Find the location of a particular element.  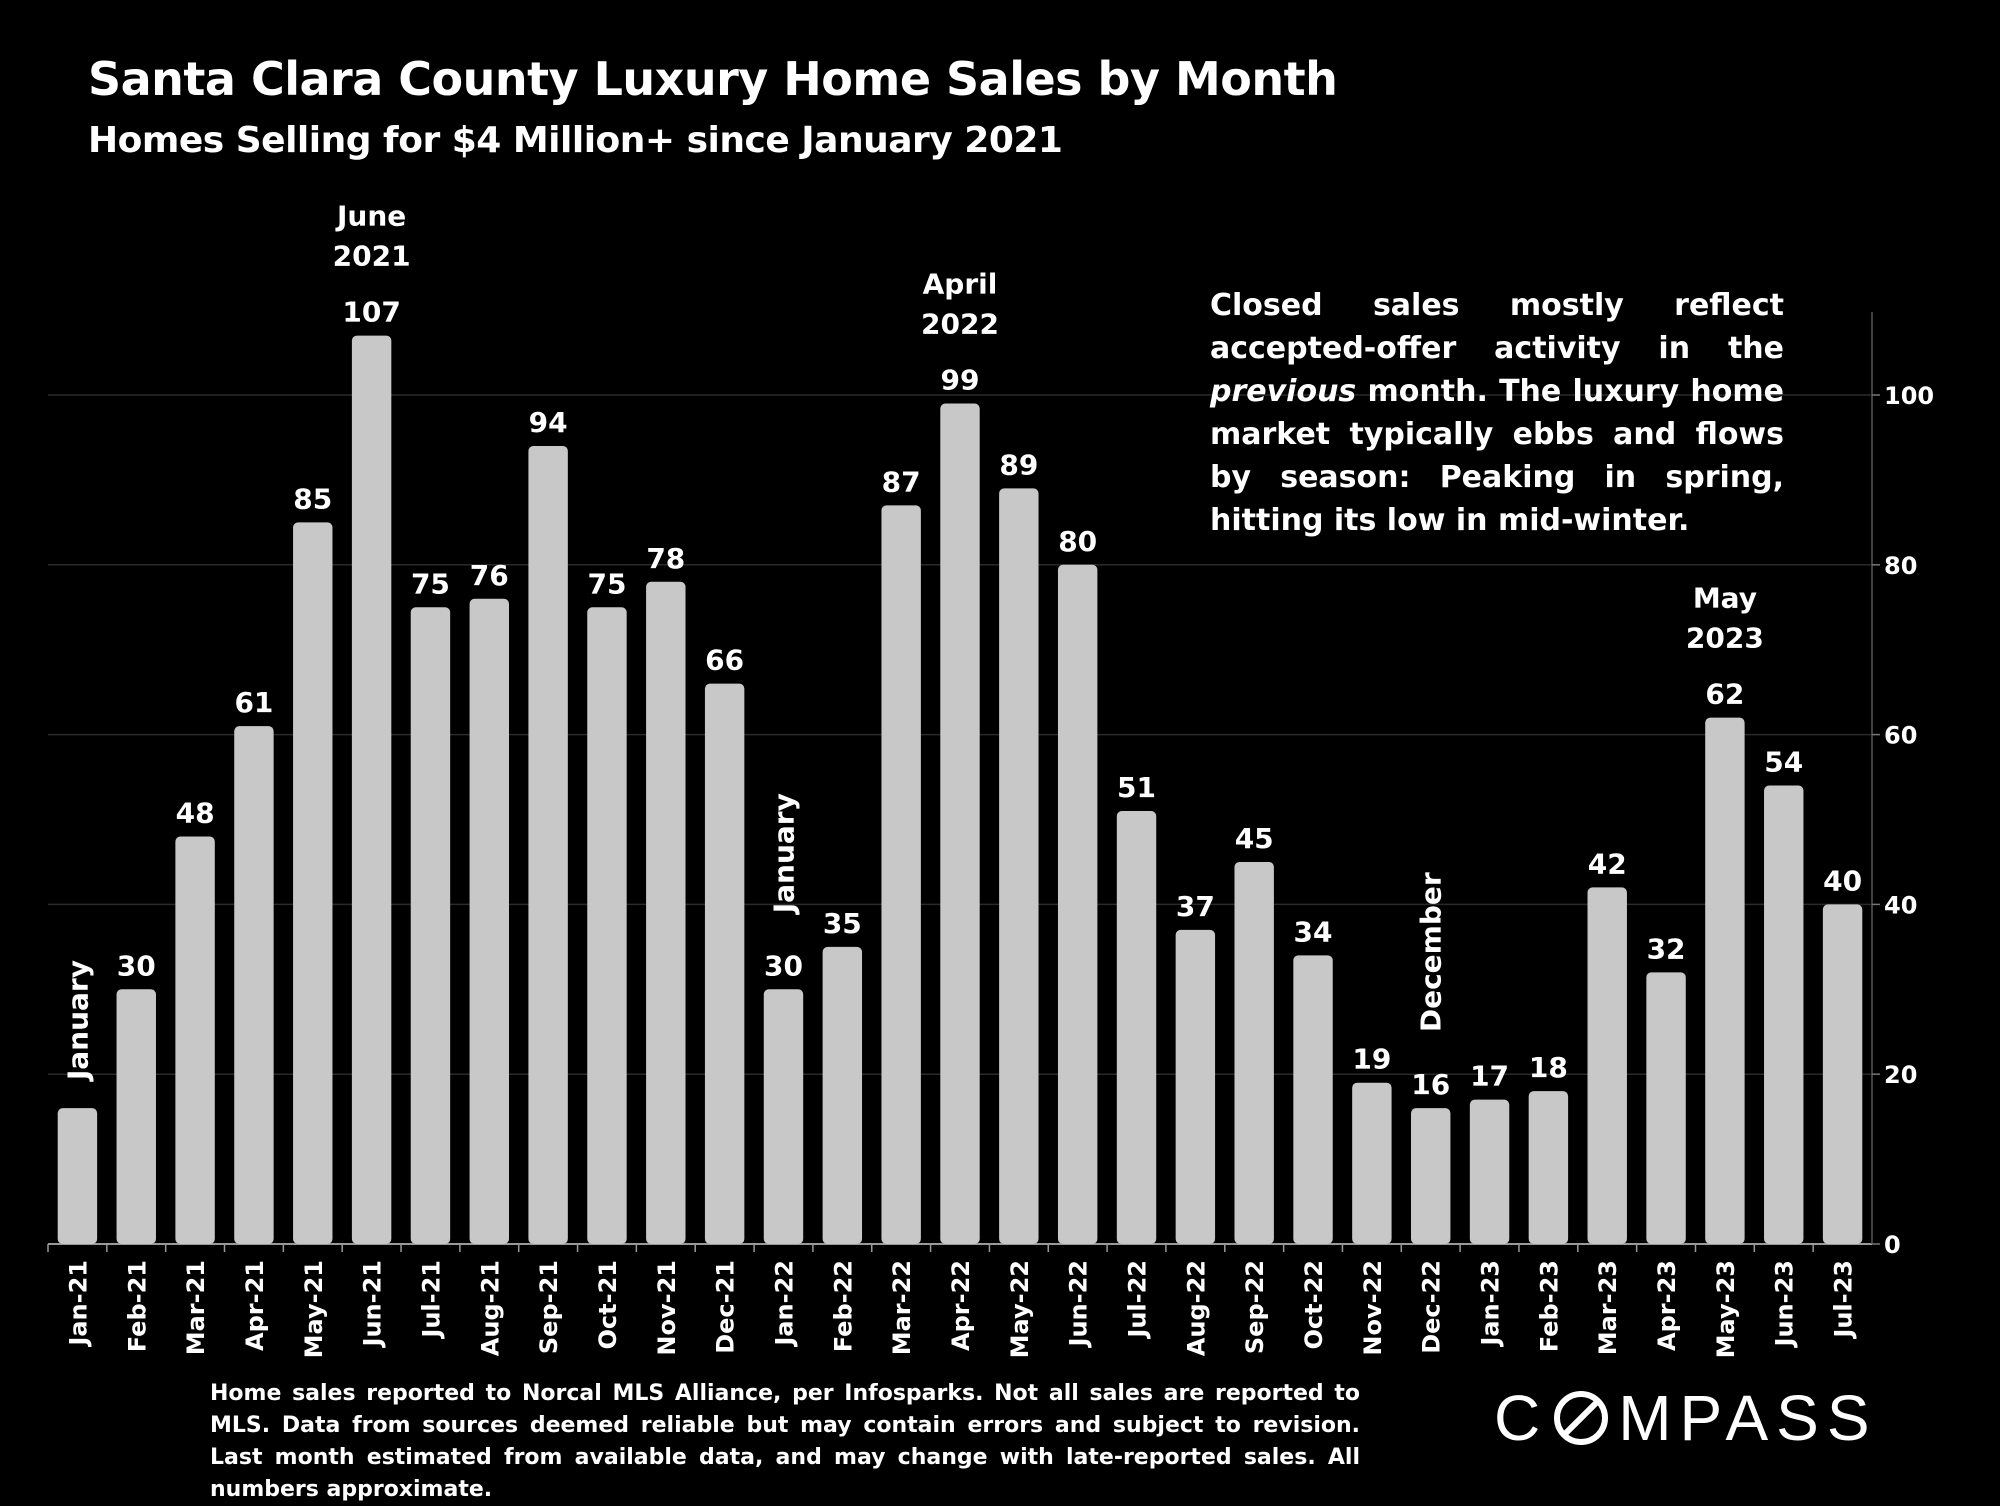

value-label: 51 is located at coordinates (1136, 787).